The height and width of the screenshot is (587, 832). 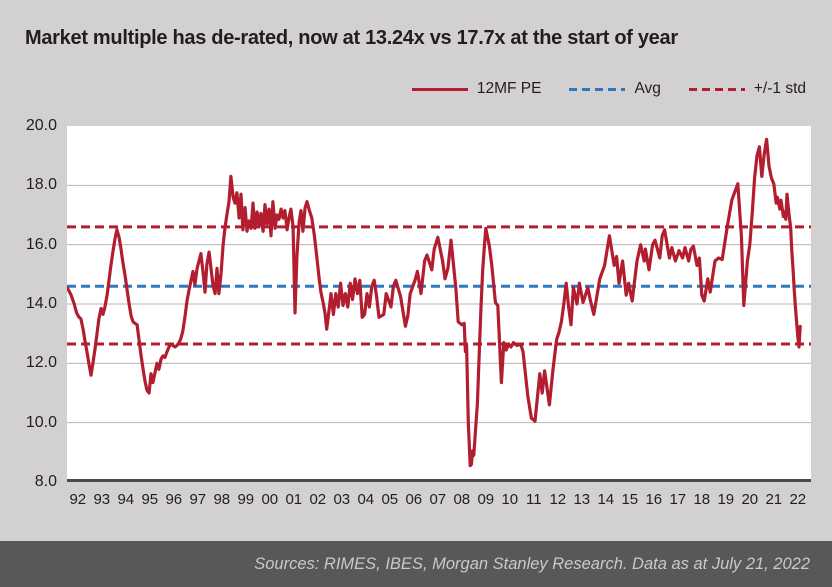 What do you see at coordinates (439, 480) in the screenshot?
I see `x-axis-line` at bounding box center [439, 480].